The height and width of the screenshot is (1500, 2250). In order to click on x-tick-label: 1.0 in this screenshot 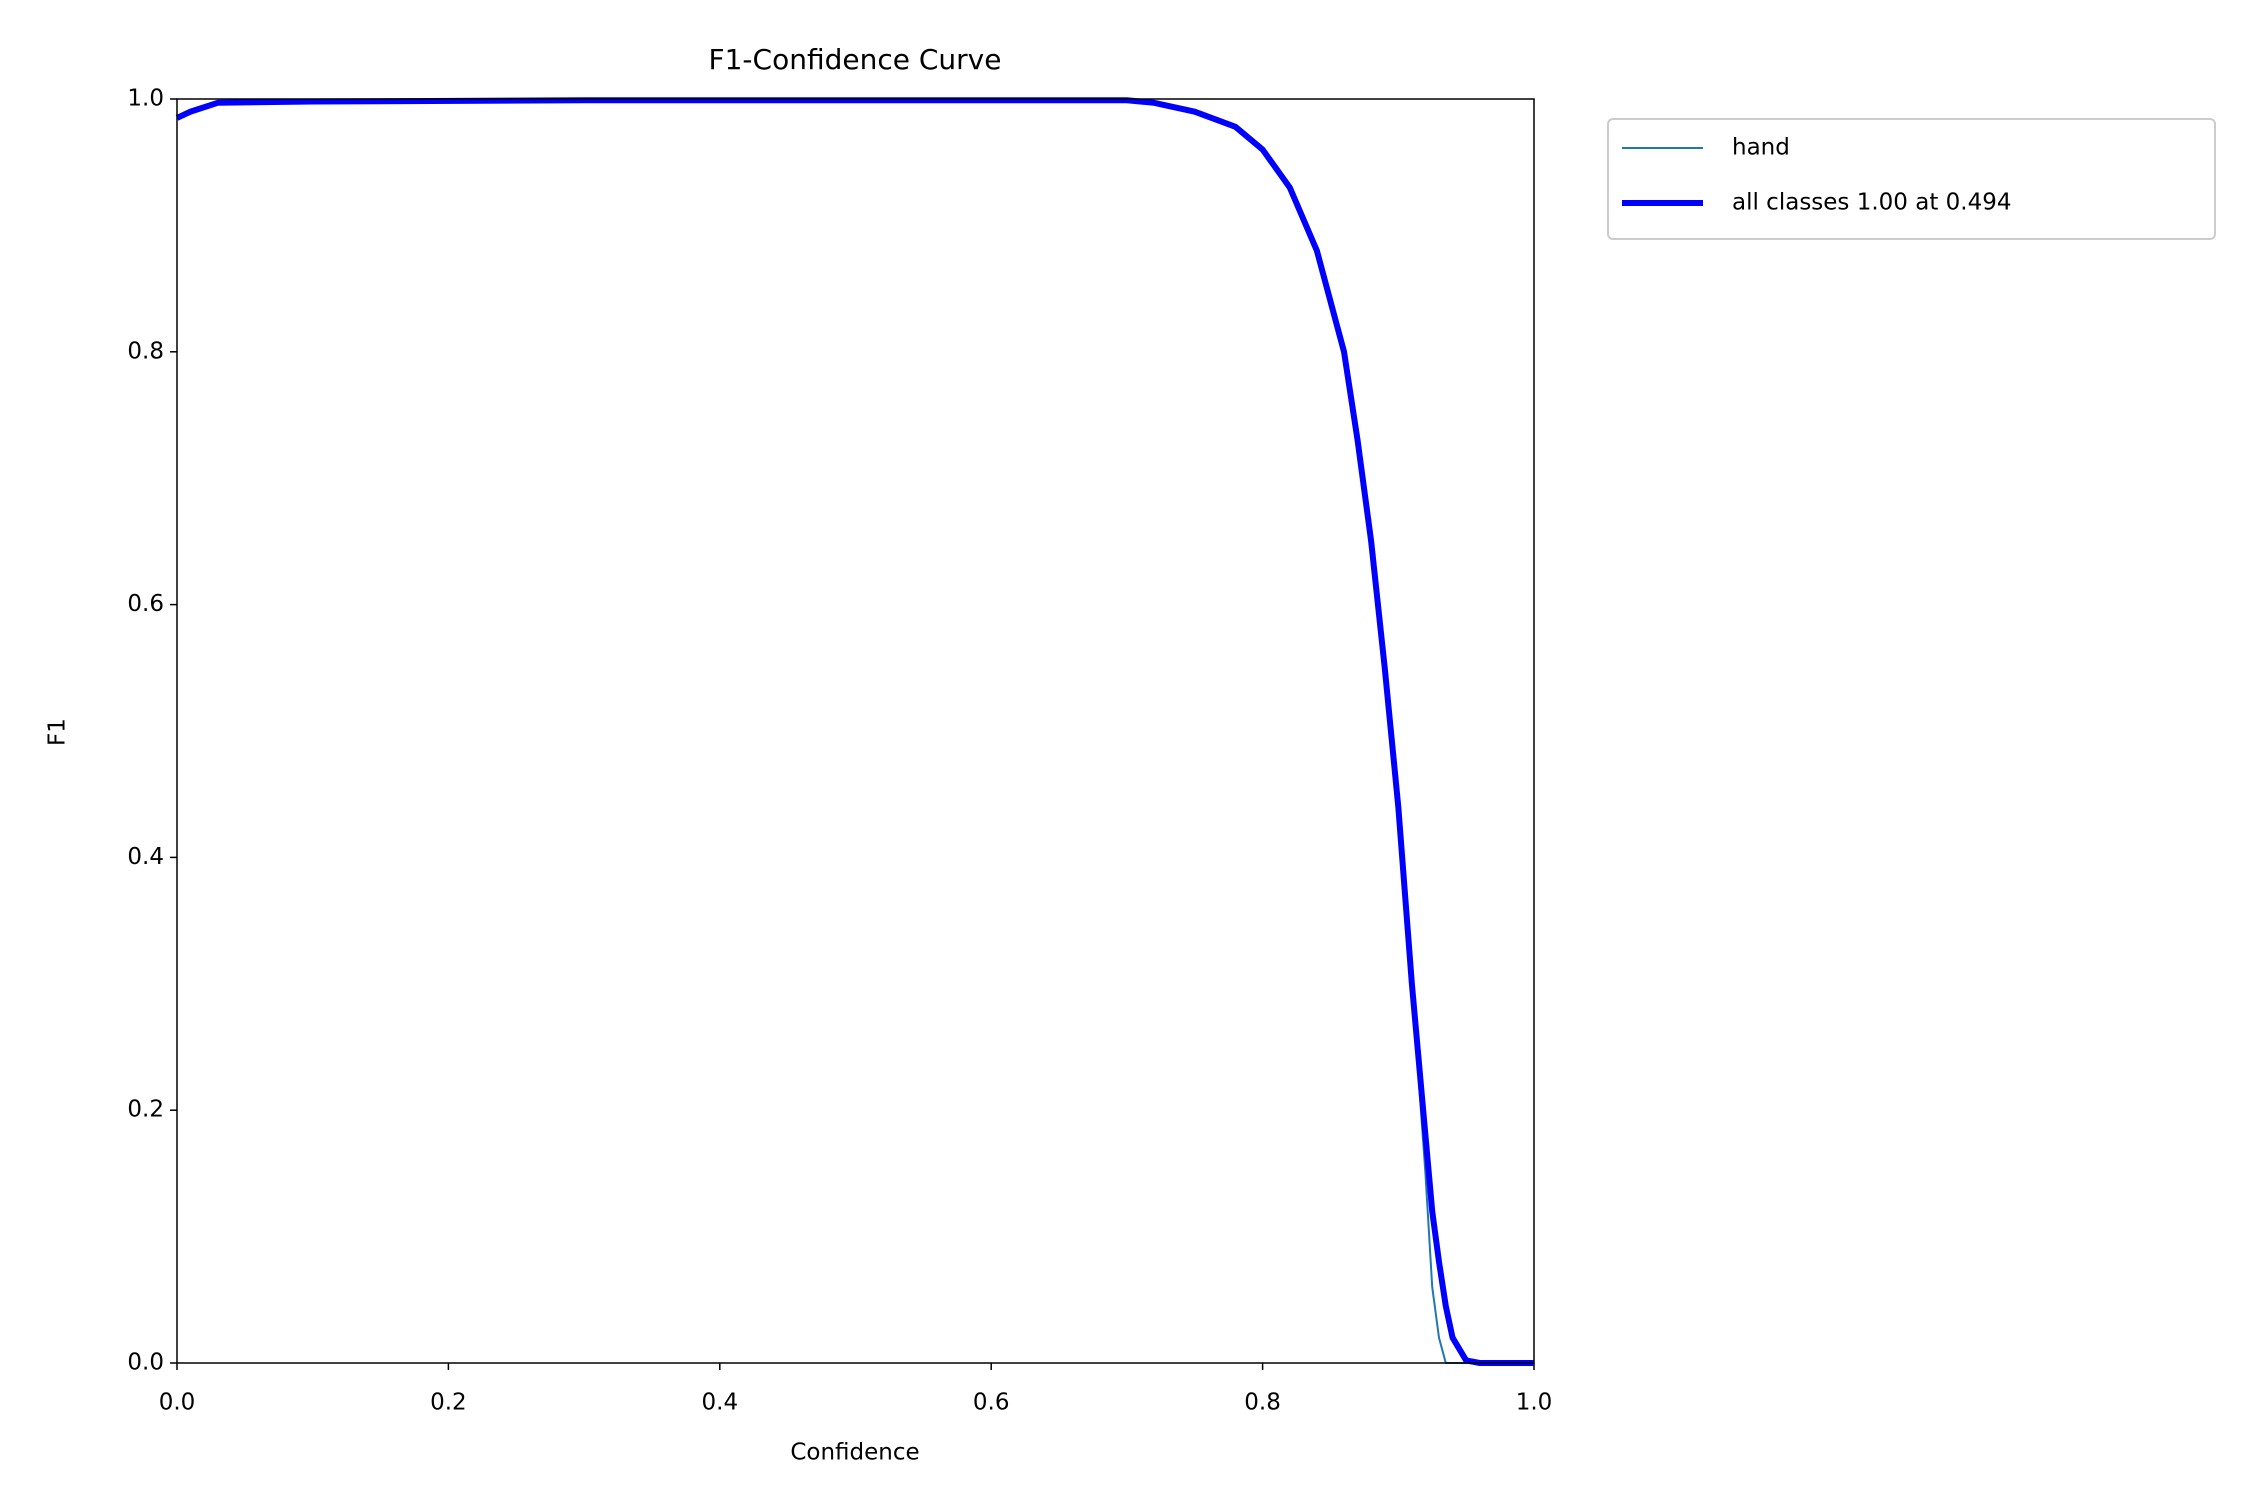, I will do `click(1534, 1403)`.